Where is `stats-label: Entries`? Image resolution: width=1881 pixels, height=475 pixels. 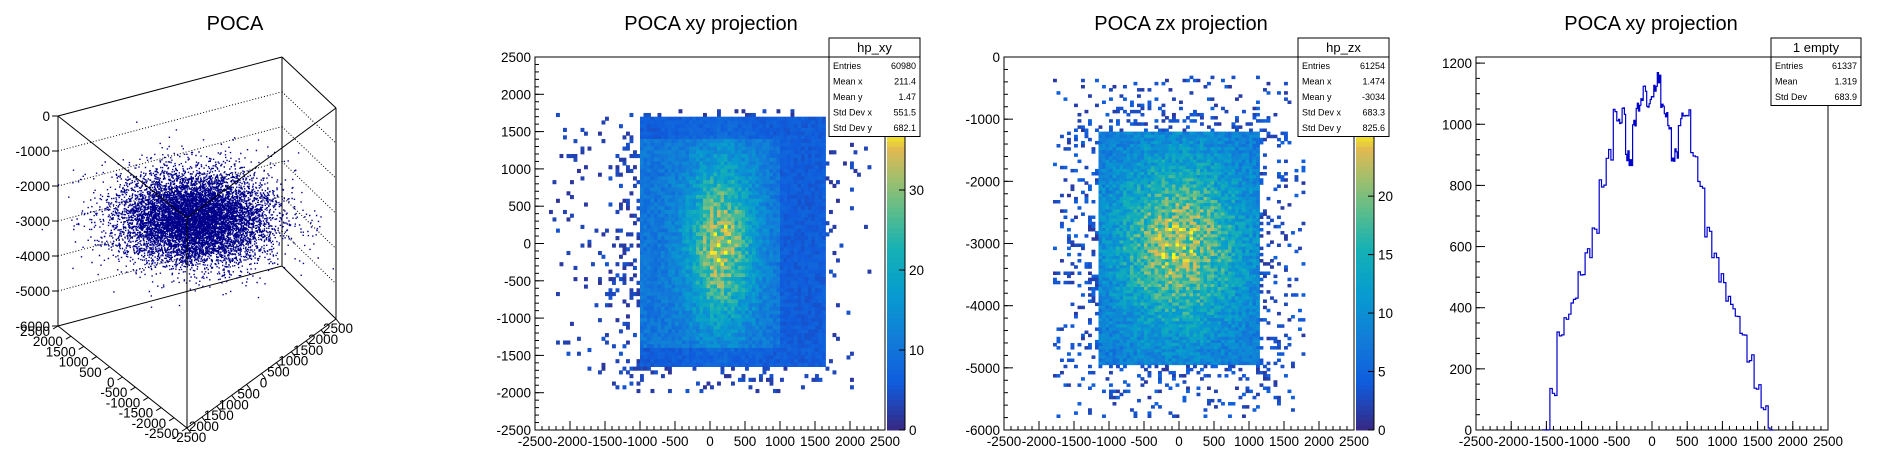 stats-label: Entries is located at coordinates (847, 66).